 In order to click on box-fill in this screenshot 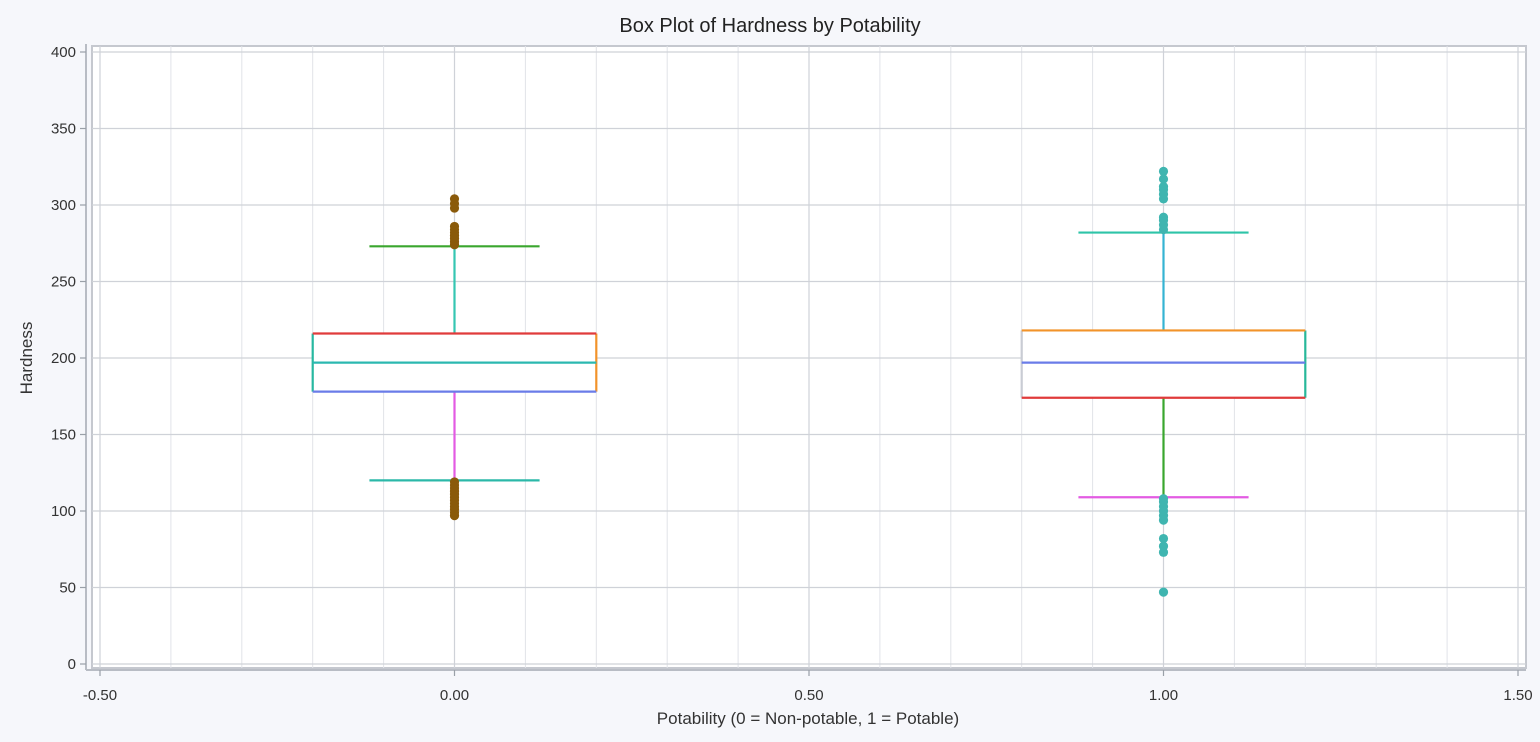, I will do `click(1163, 364)`.